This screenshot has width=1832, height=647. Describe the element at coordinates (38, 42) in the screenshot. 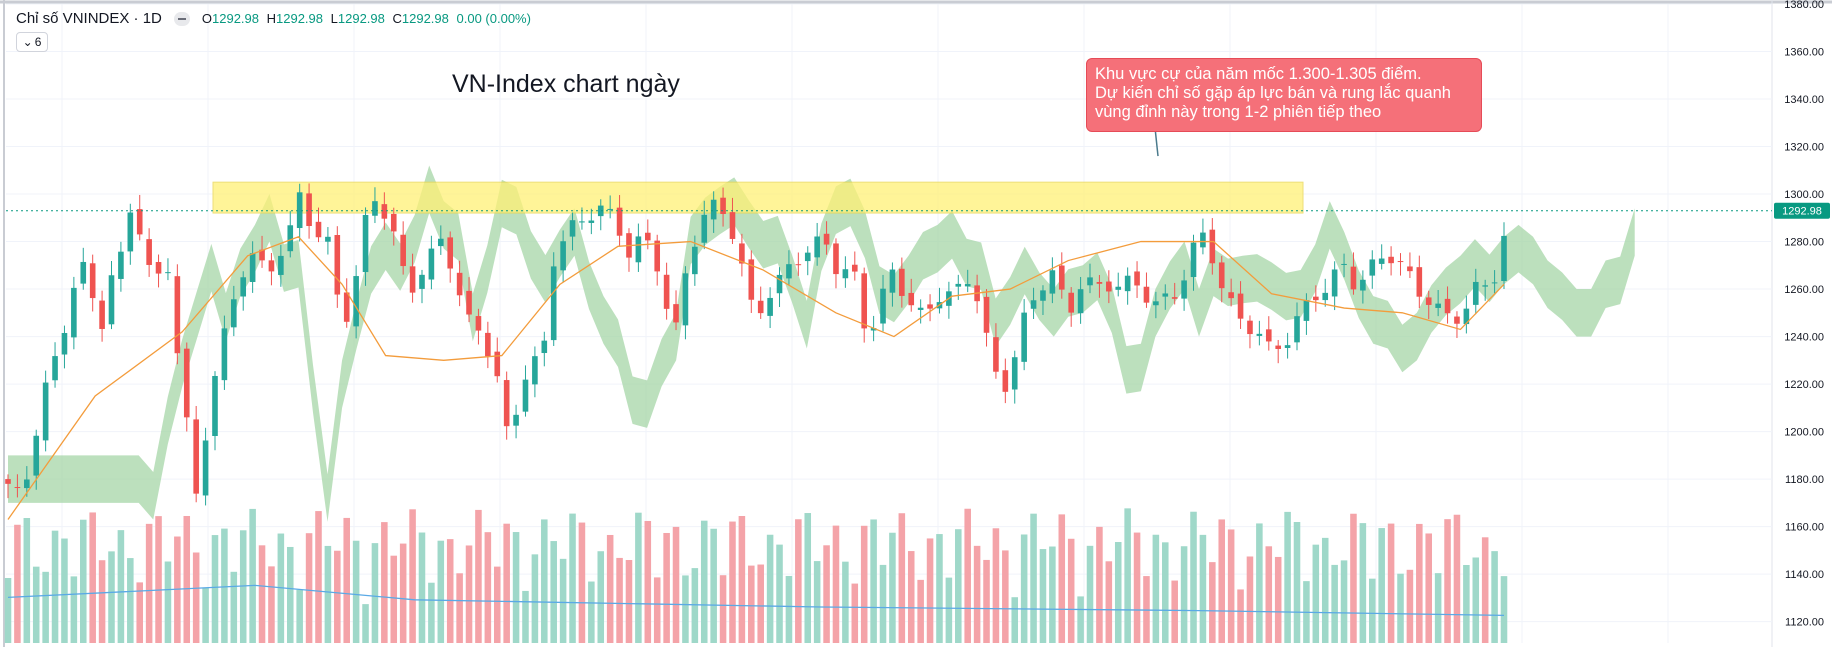

I see `indicator-count: 6` at that location.